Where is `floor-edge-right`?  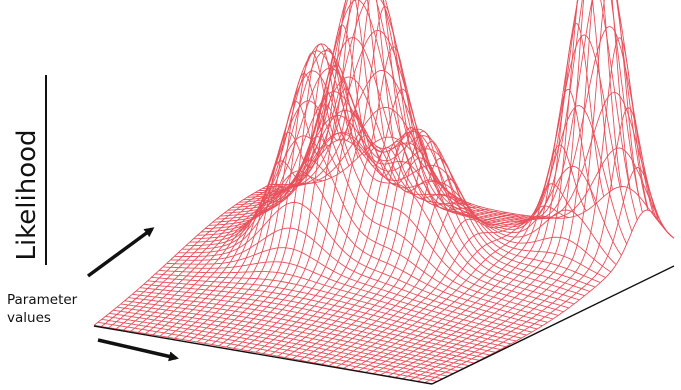
floor-edge-right is located at coordinates (553, 325).